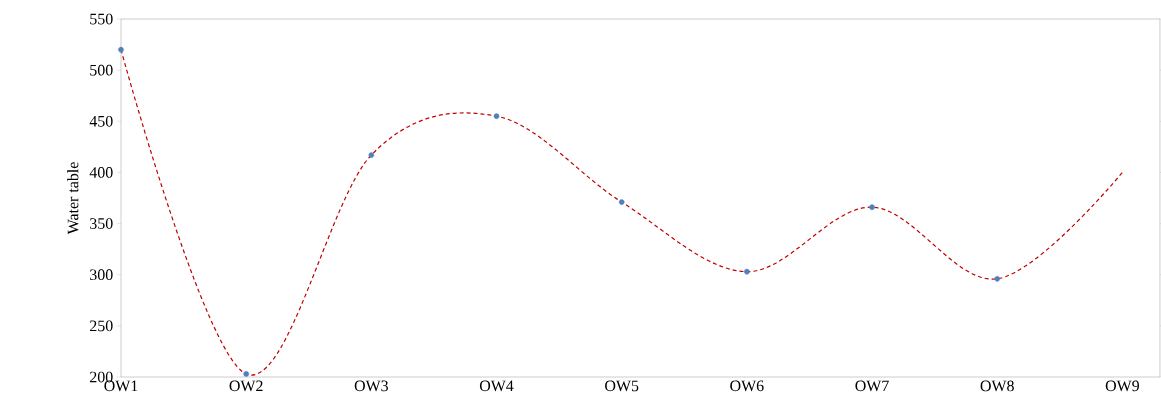 This screenshot has width=1161, height=412. I want to click on x-tick-label: OW5, so click(622, 386).